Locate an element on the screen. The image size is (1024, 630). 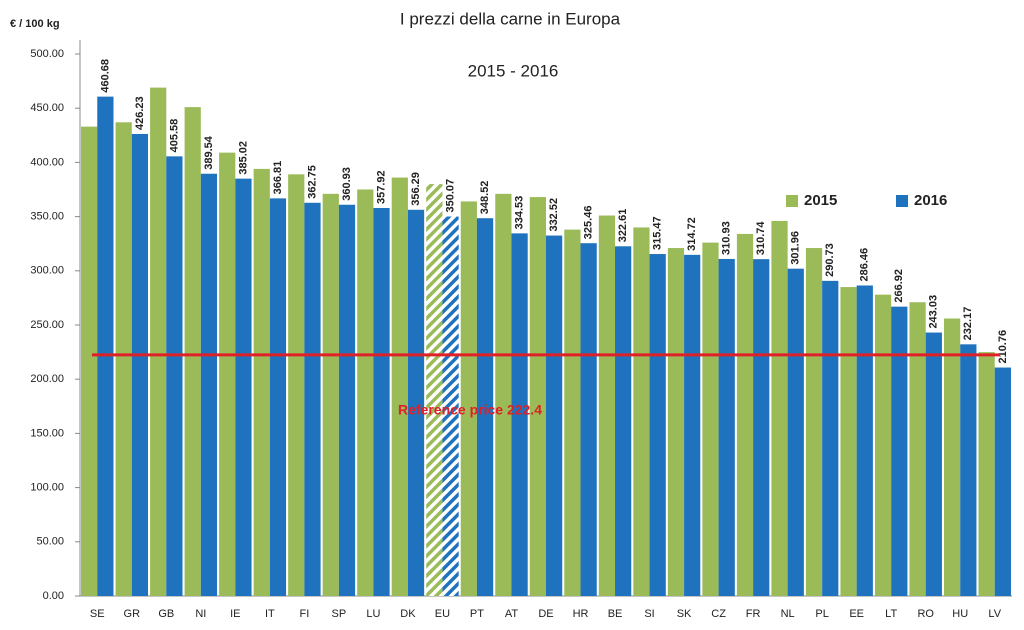
x-tick-label: LU is located at coordinates (373, 614).